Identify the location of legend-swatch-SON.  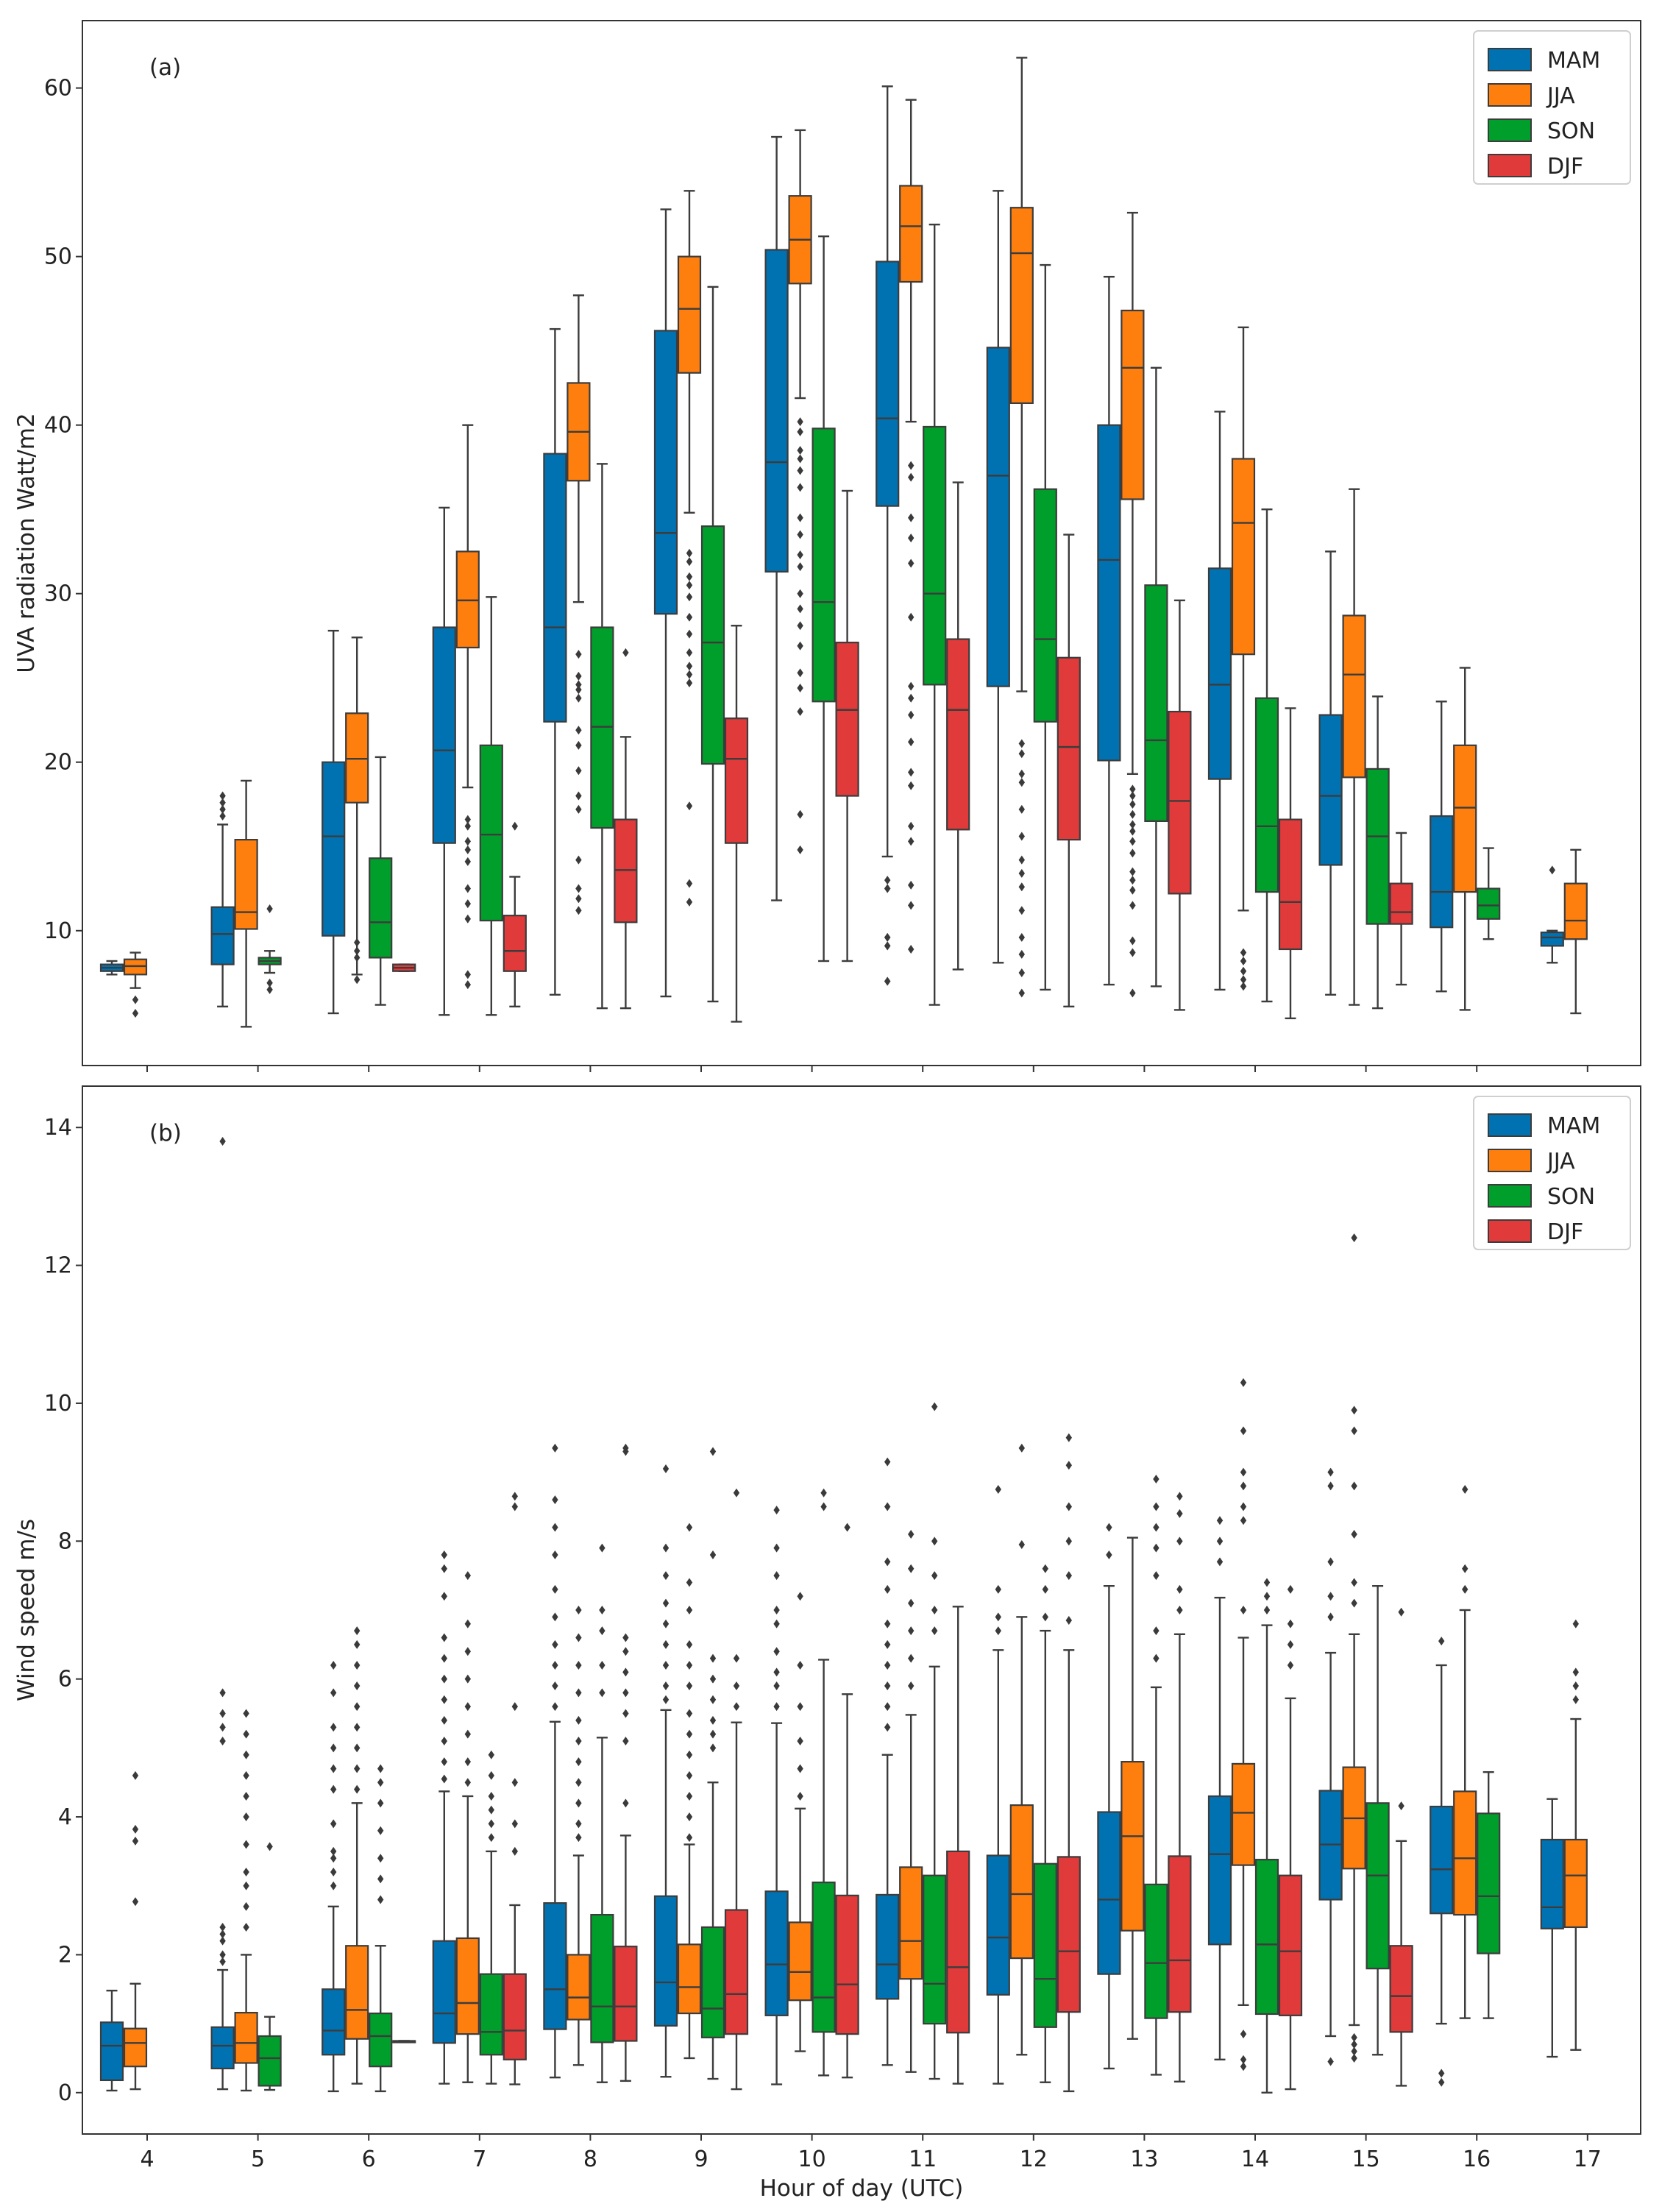
(1510, 130).